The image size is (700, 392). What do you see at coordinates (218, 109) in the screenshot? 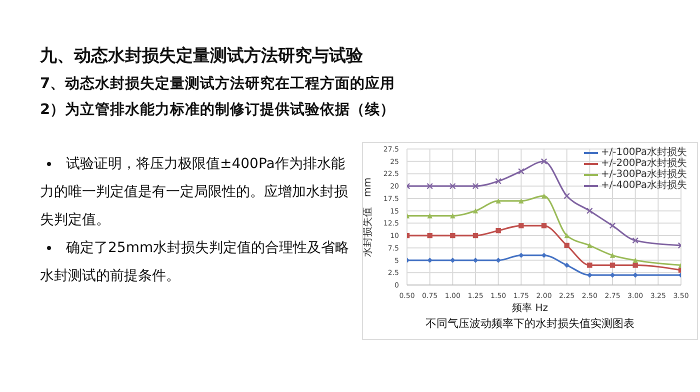
I see `text: 2）为立管排水能力标准的制修订提供试验依据（续）` at bounding box center [218, 109].